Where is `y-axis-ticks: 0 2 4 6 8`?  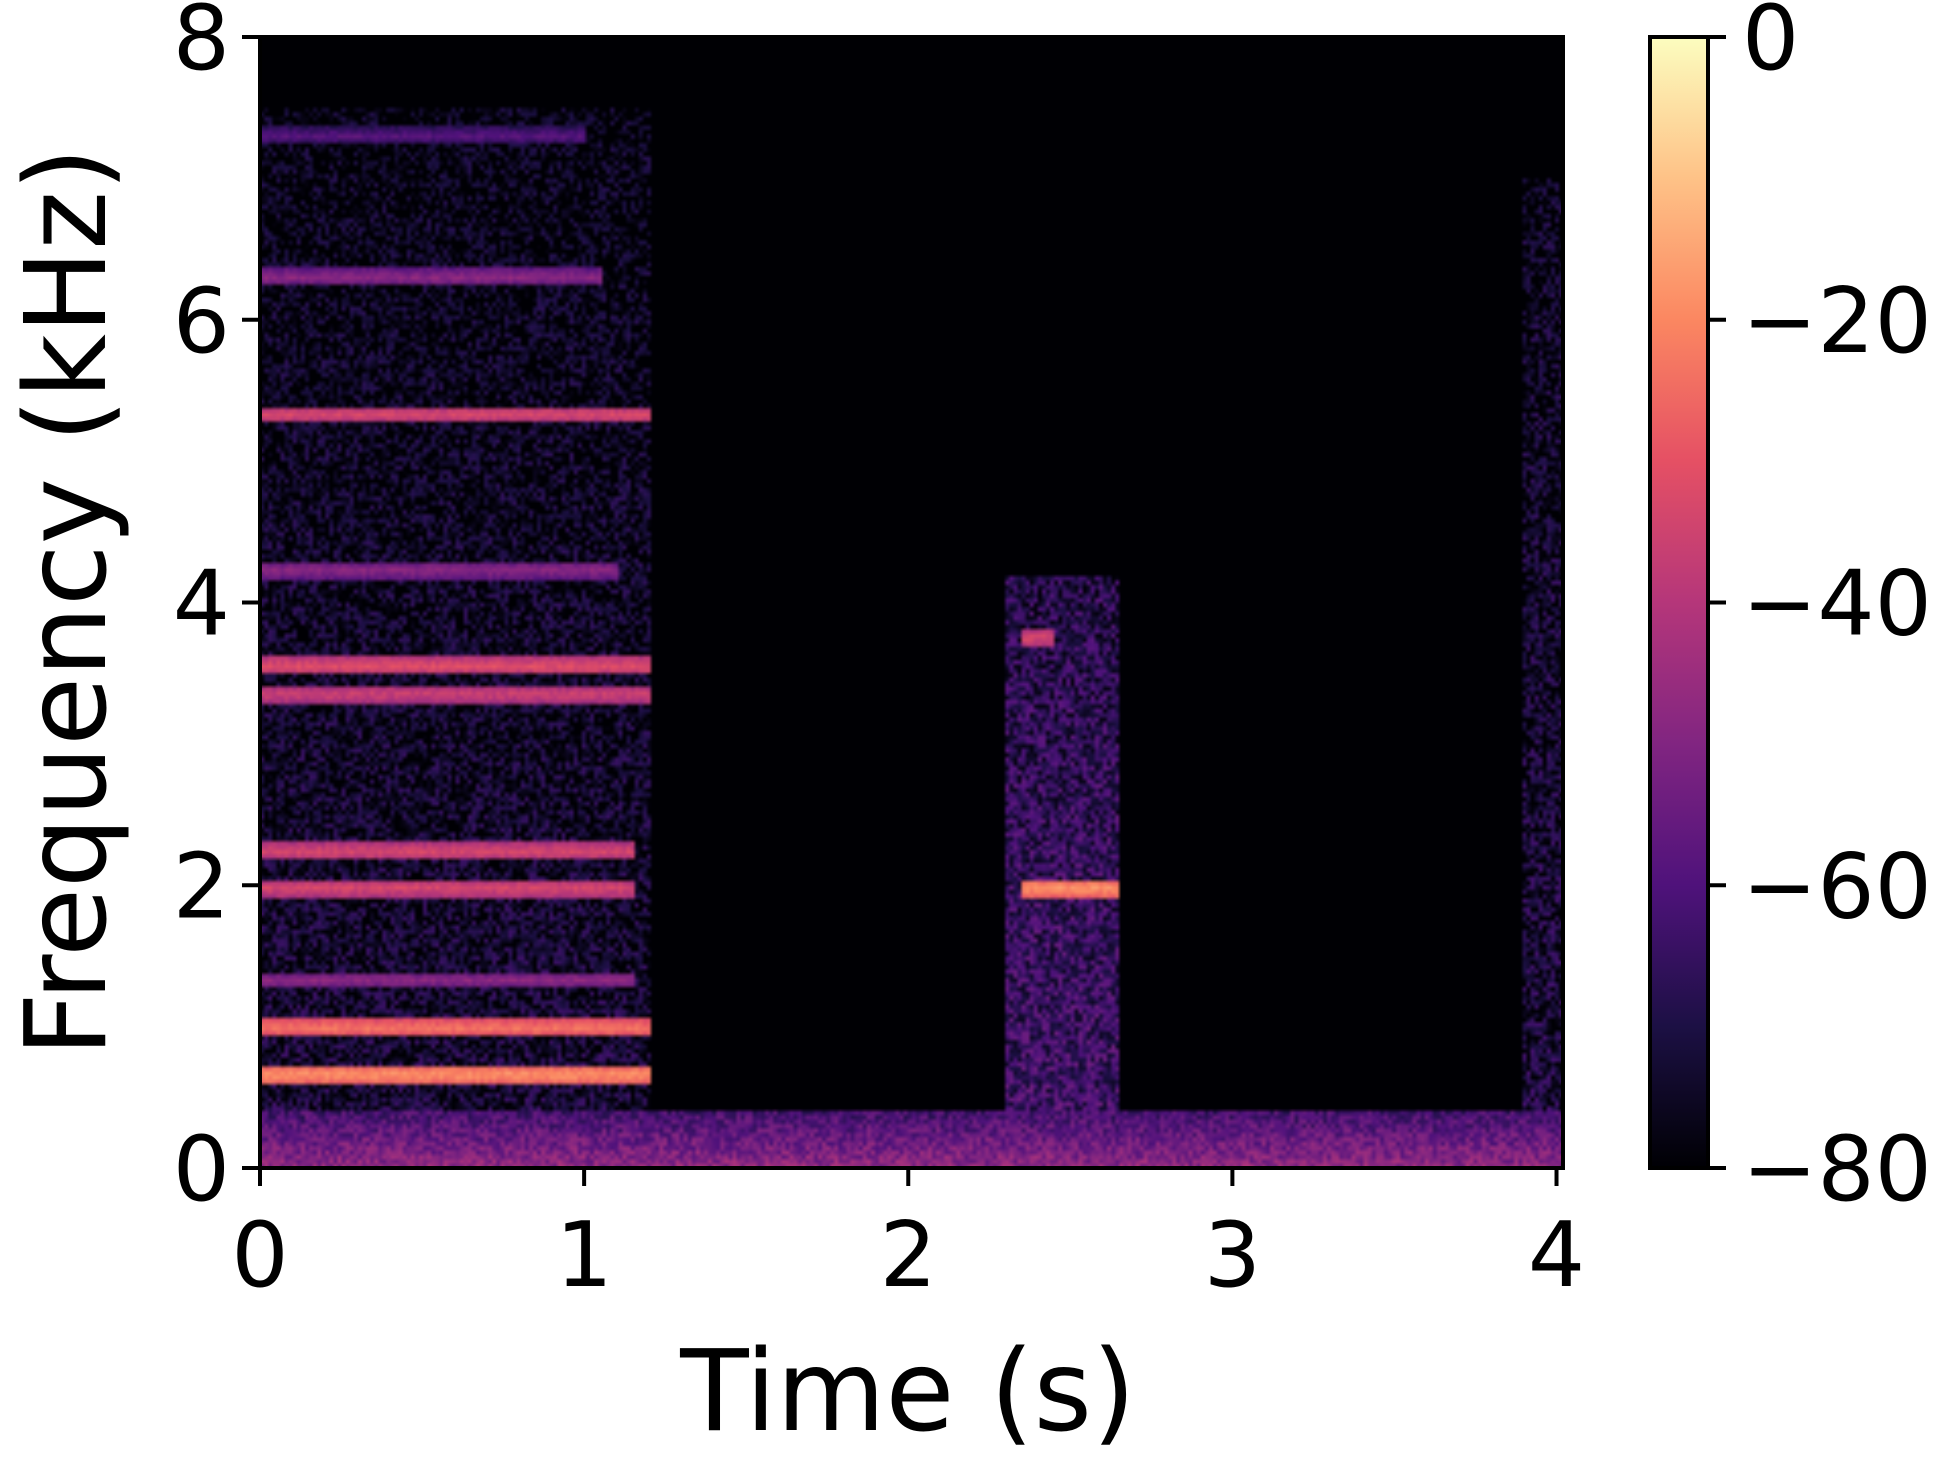
y-axis-ticks: 0 2 4 6 8 is located at coordinates (216, 611).